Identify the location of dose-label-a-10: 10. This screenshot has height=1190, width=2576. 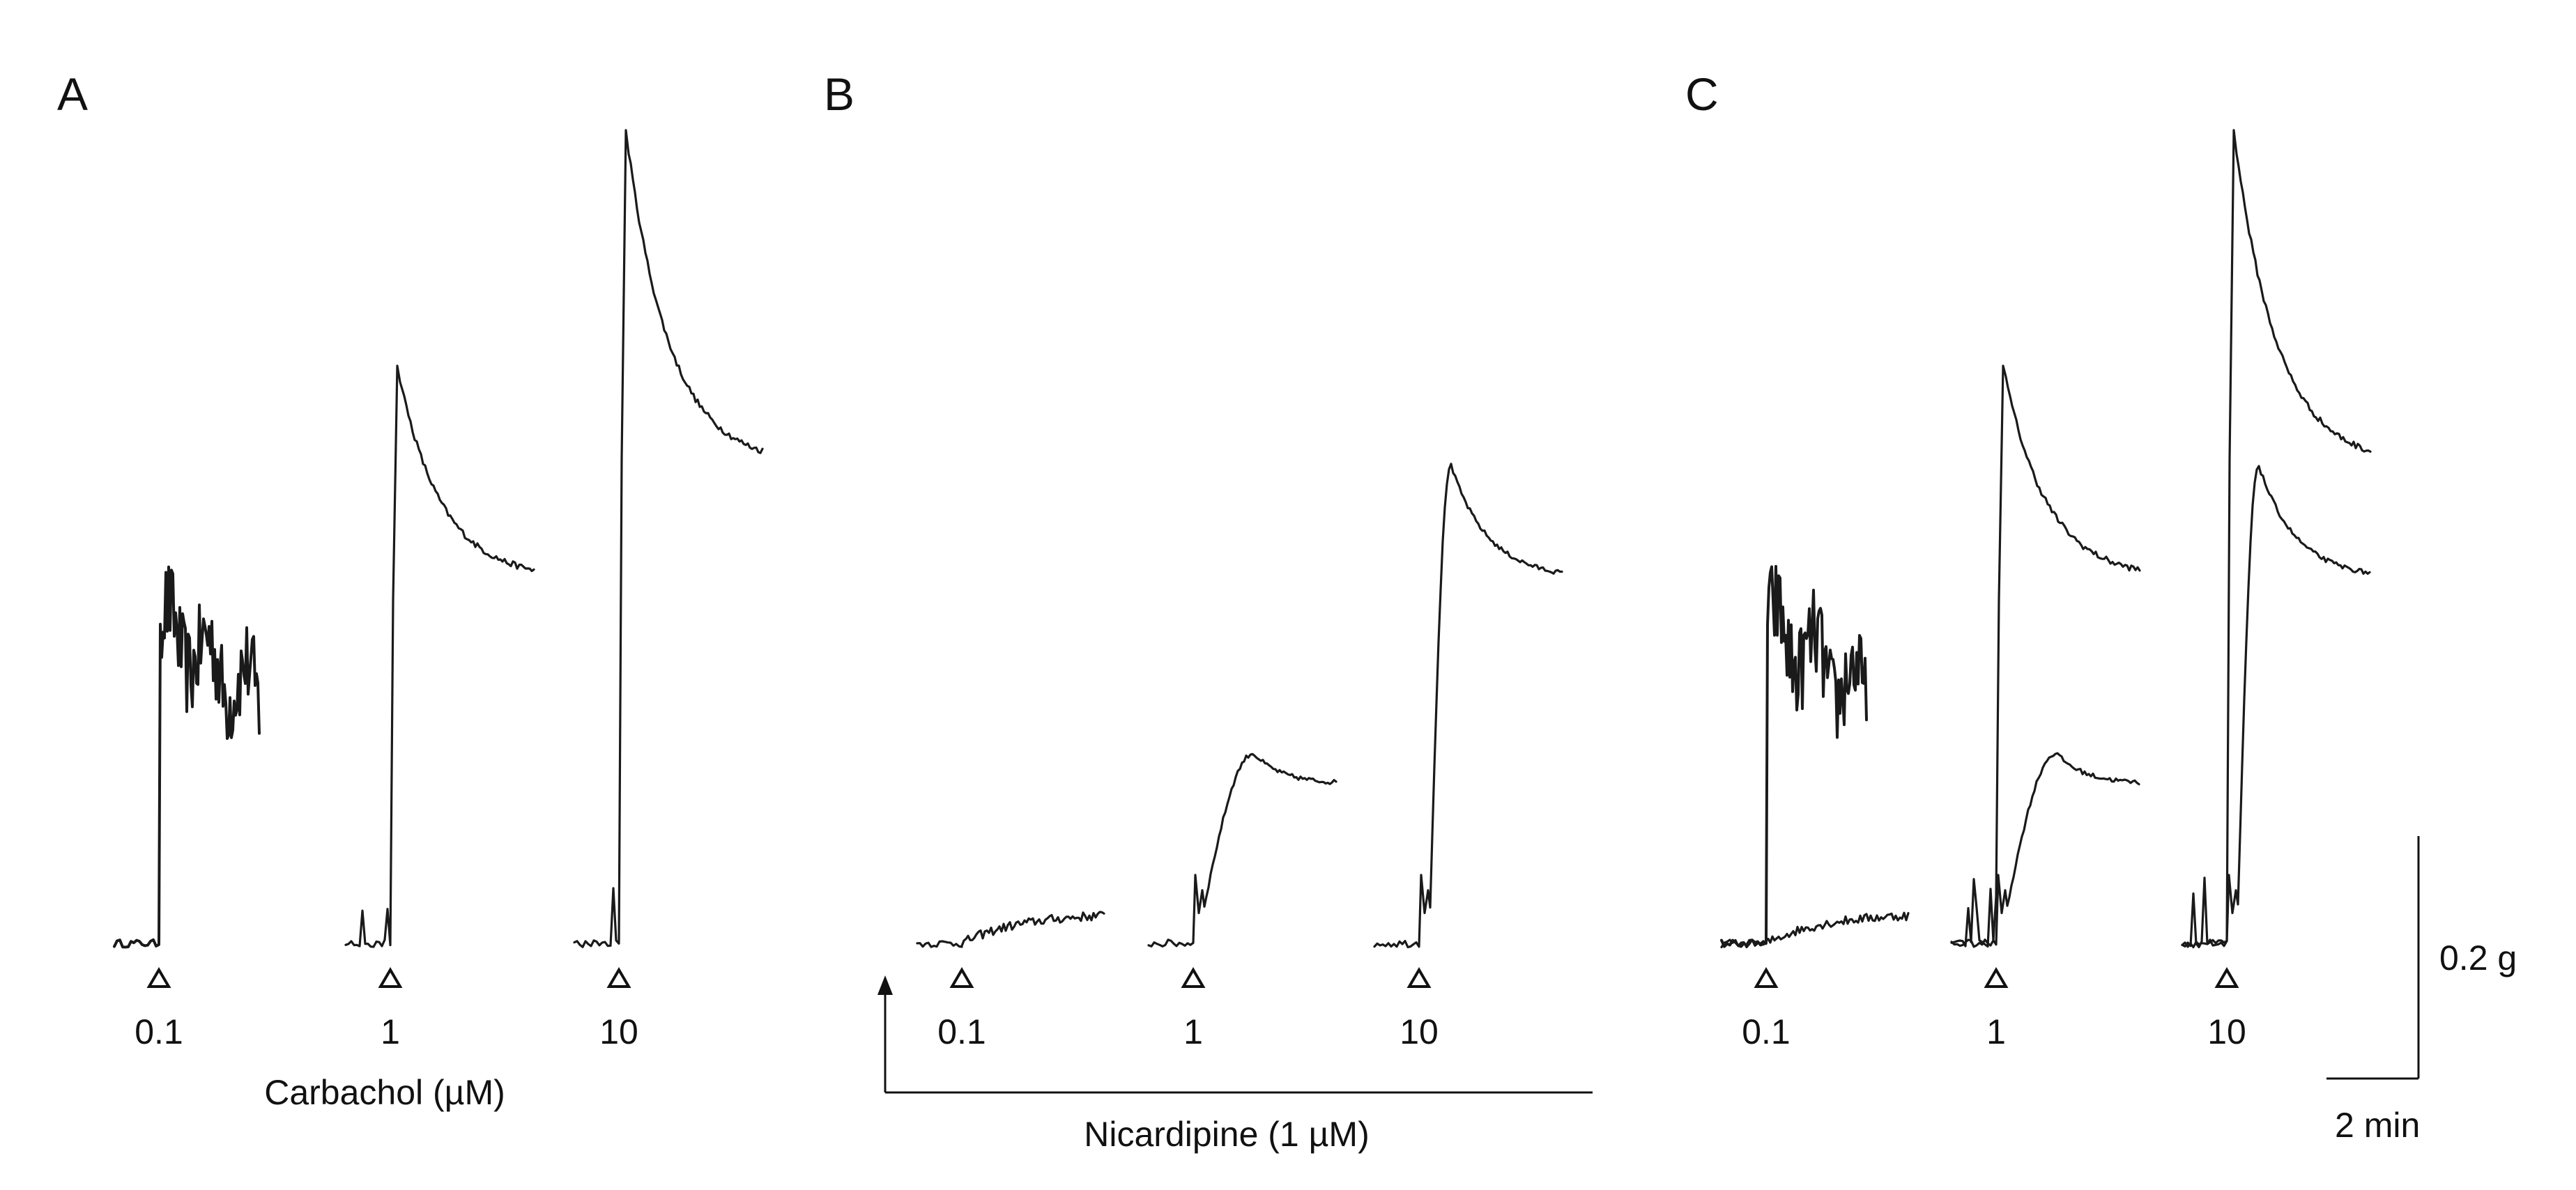
(618, 1031).